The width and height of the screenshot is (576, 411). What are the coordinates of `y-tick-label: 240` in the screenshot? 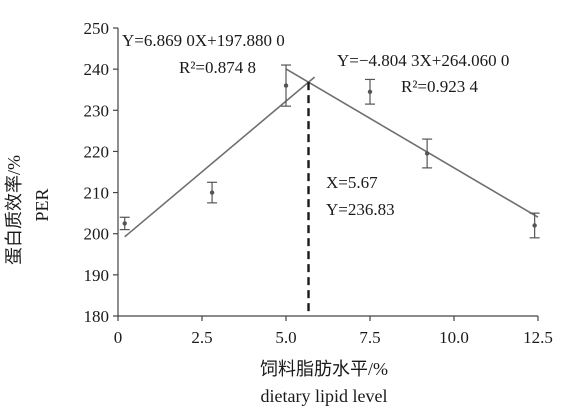 It's located at (97, 69).